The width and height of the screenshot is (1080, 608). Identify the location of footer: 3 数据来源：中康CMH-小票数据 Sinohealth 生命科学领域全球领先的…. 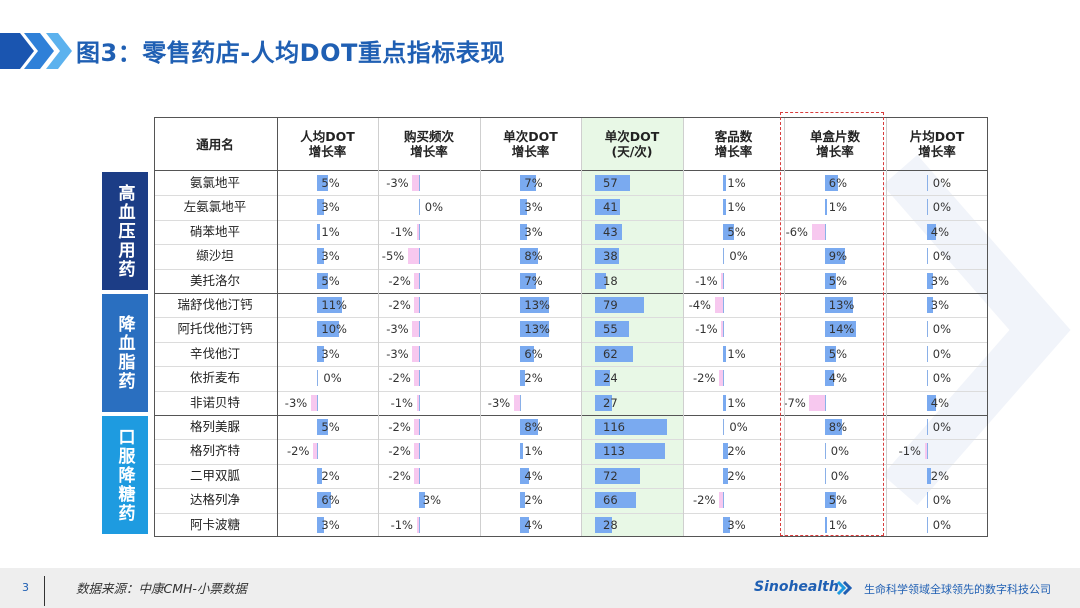
(540, 588).